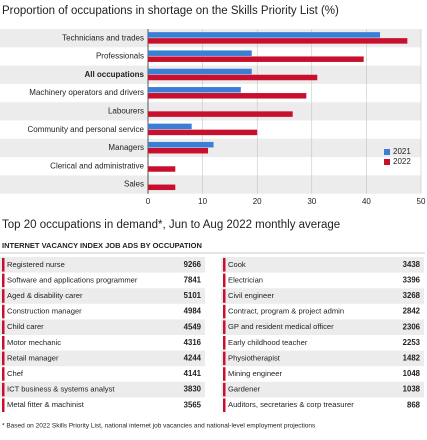 The image size is (427, 440). What do you see at coordinates (414, 404) in the screenshot?
I see `job-ads: 868` at bounding box center [414, 404].